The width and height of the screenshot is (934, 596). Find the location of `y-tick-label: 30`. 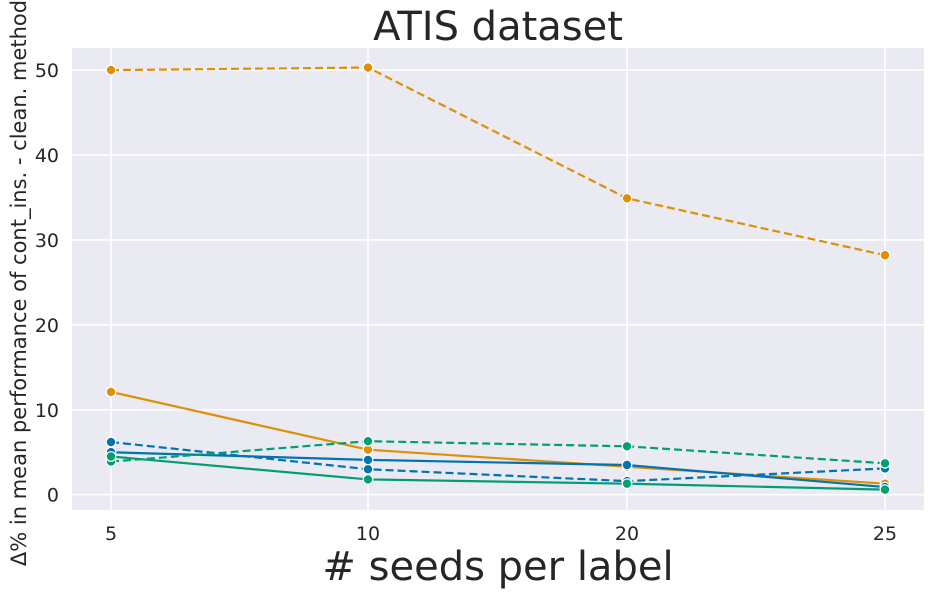

y-tick-label: 30 is located at coordinates (47, 241).